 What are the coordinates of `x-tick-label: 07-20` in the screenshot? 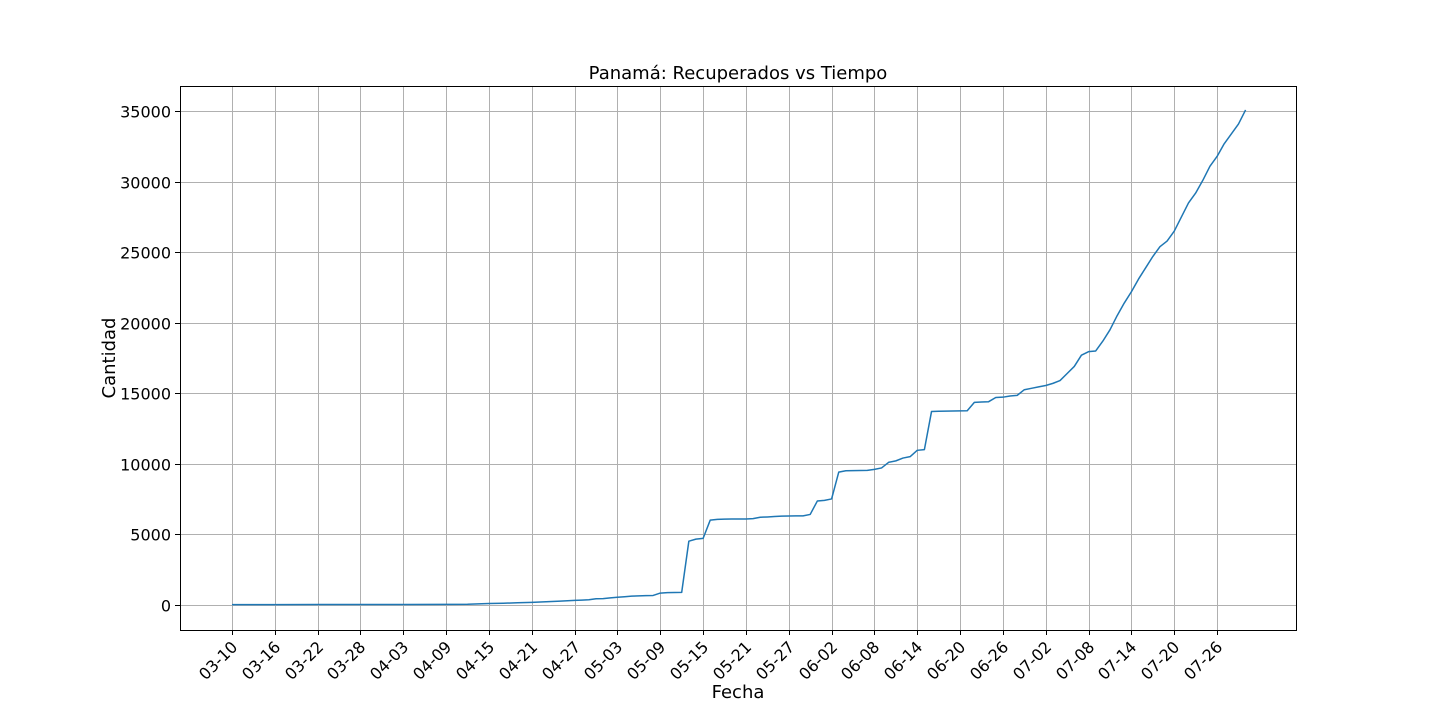 It's located at (1160, 660).